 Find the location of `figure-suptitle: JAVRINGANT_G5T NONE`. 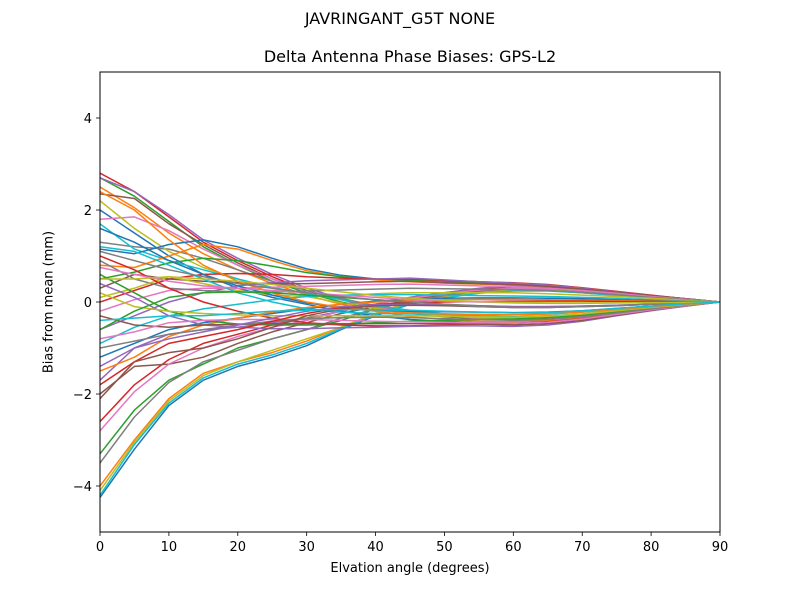

figure-suptitle: JAVRINGANT_G5T NONE is located at coordinates (400, 18).